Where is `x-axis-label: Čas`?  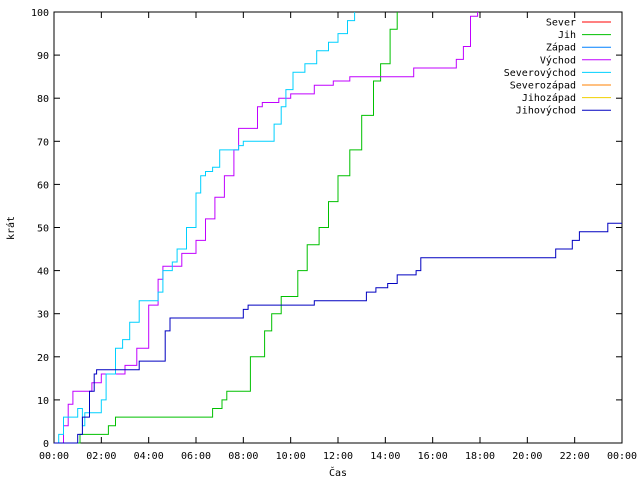
x-axis-label: Čas is located at coordinates (338, 472).